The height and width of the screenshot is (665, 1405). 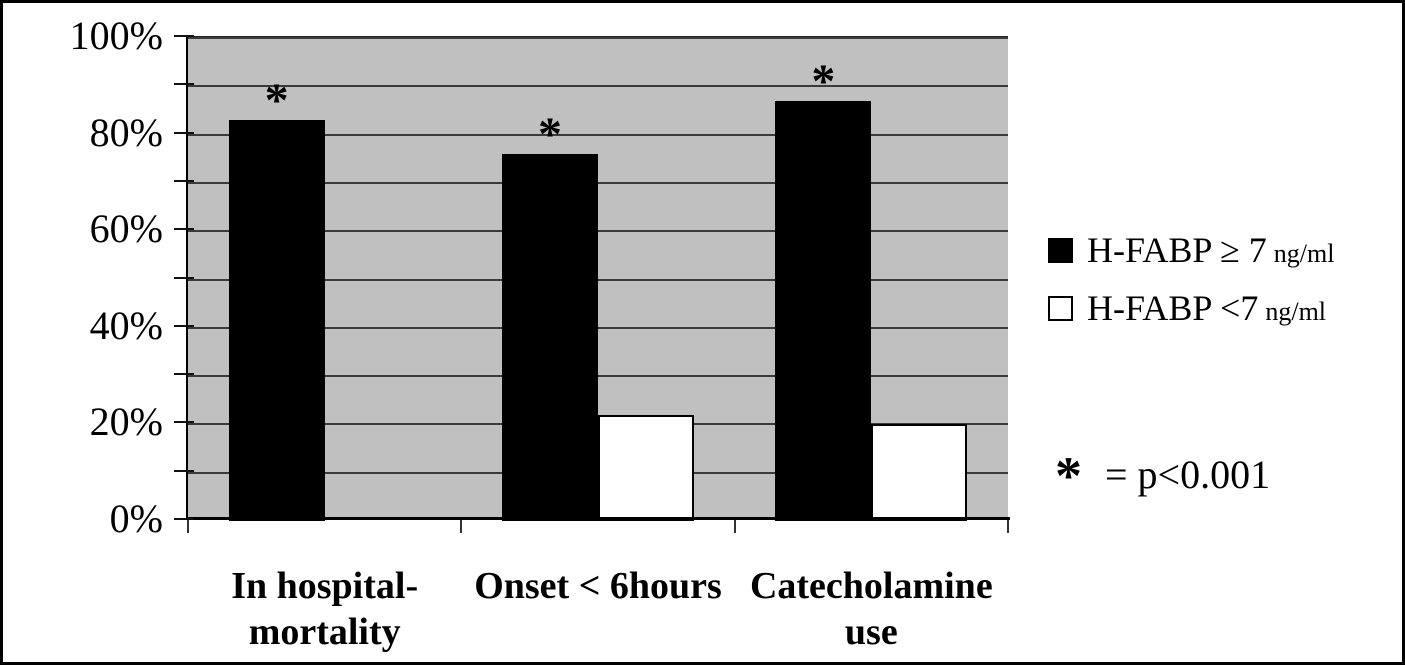 I want to click on y-axis-label-40: 40%, so click(x=126, y=325).